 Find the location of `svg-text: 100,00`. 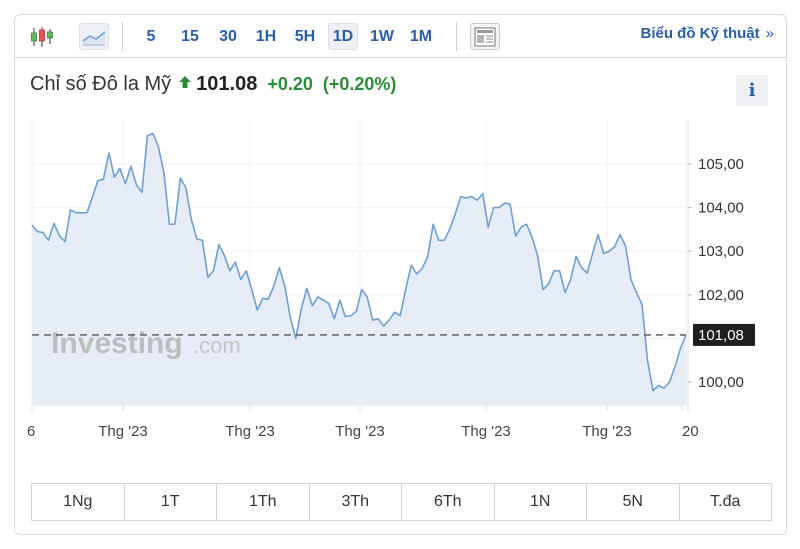

svg-text: 100,00 is located at coordinates (721, 382).